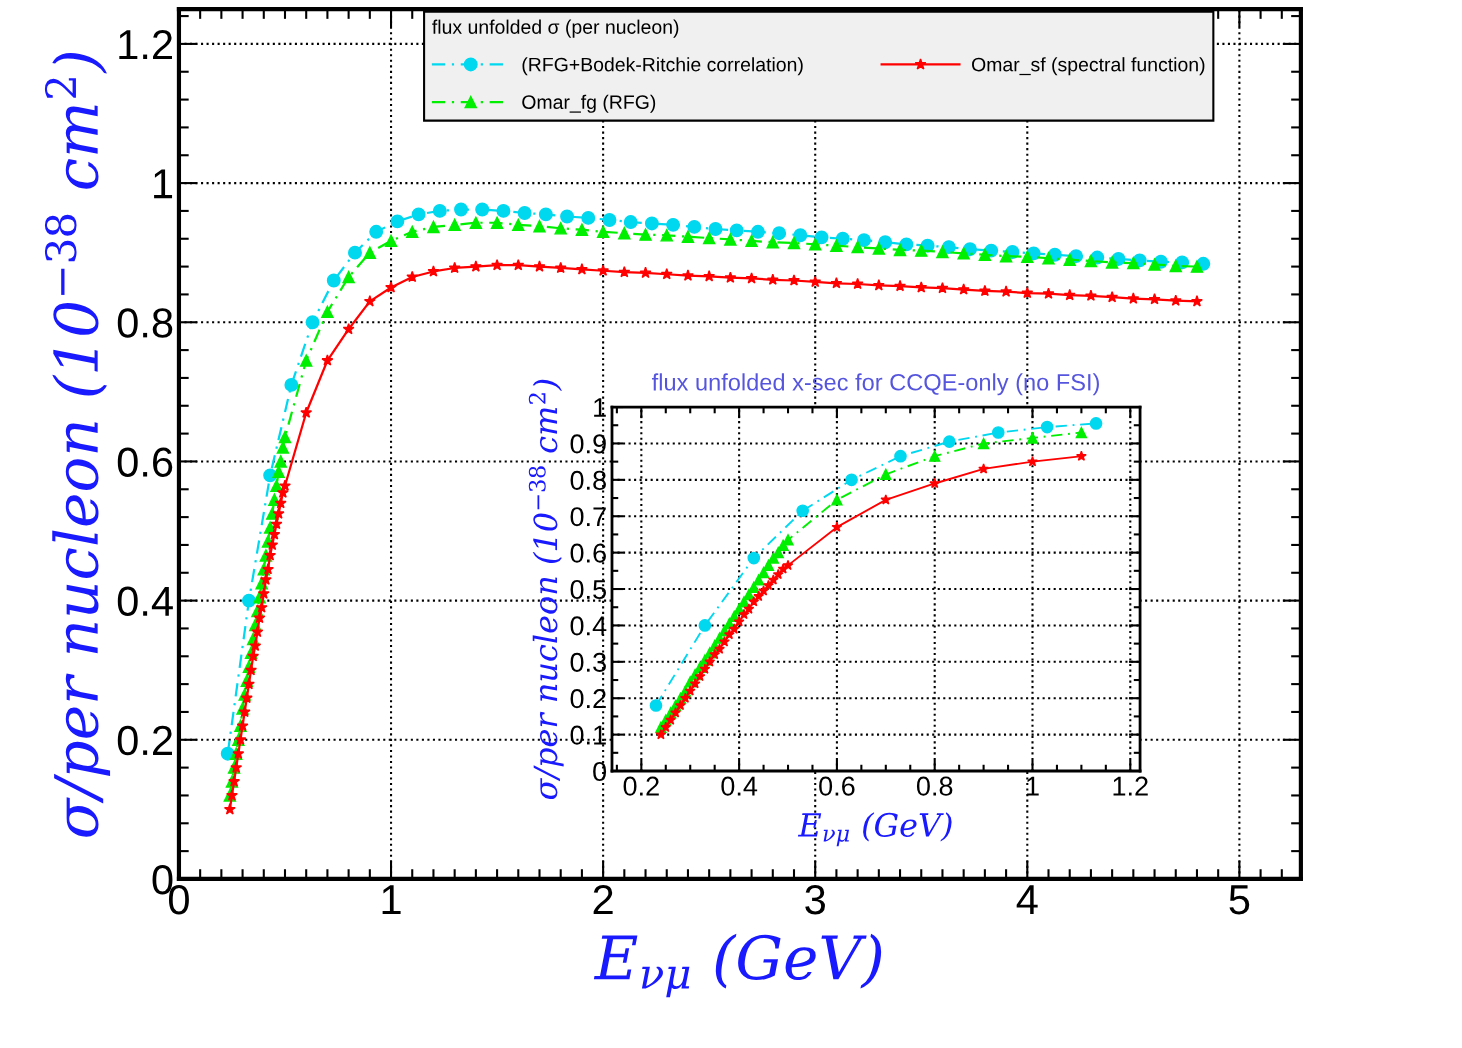  Describe the element at coordinates (1130, 786) in the screenshot. I see `x-tick-label: 1.2` at that location.